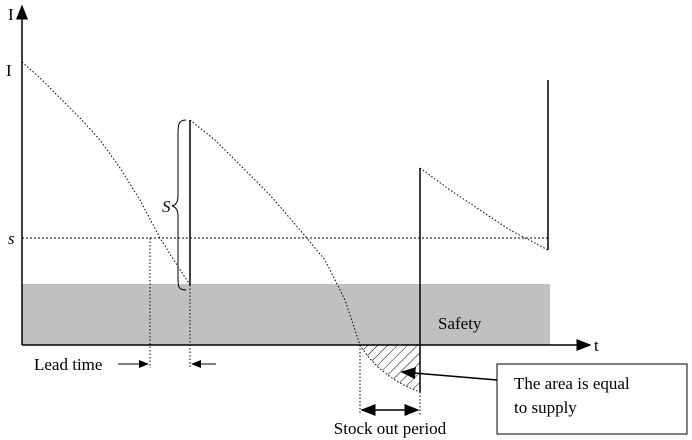 The width and height of the screenshot is (692, 440). I want to click on stock-out-label: Stock out period, so click(390, 428).